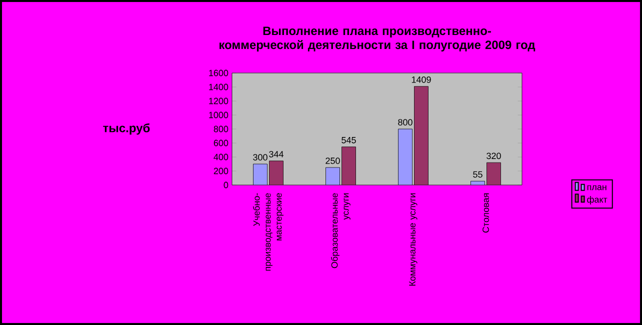 The width and height of the screenshot is (642, 325). Describe the element at coordinates (221, 129) in the screenshot. I see `y-tick-label: 800` at that location.